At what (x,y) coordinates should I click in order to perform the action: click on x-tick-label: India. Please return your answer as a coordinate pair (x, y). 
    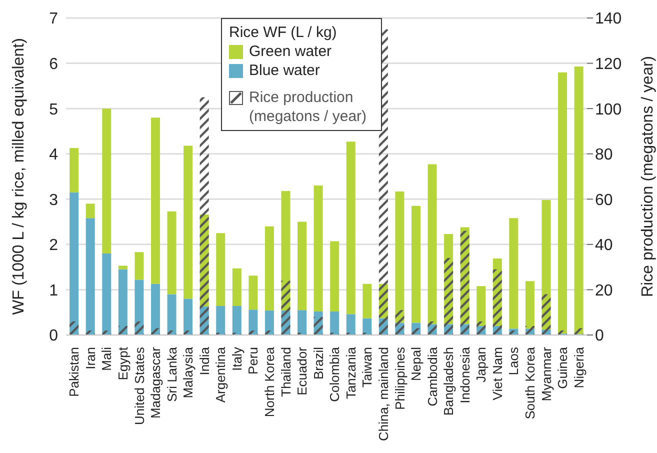
    Looking at the image, I should click on (204, 361).